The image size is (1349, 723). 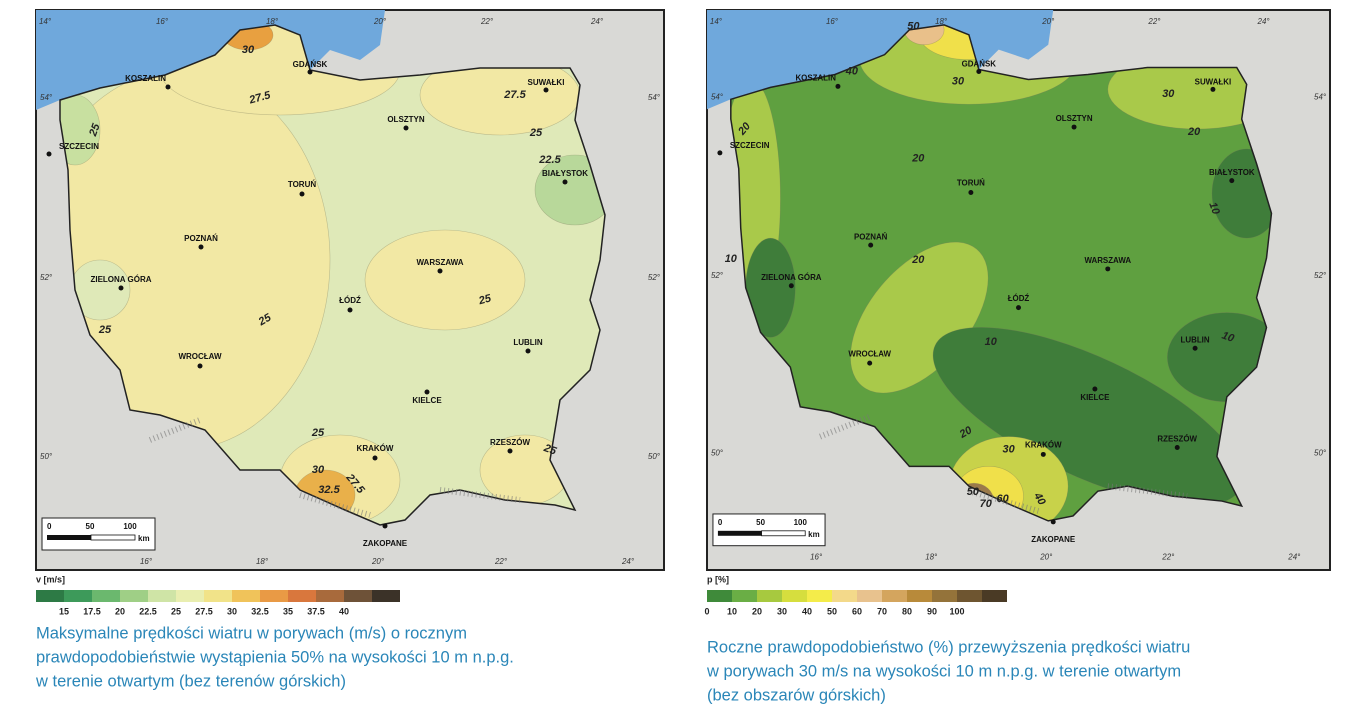 I want to click on longitude-label: 20°, so click(x=380, y=21).